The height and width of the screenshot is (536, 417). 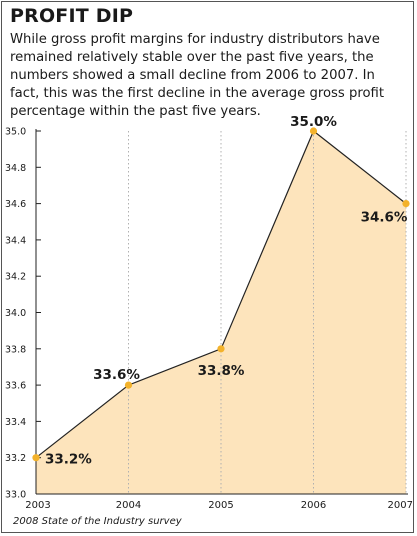 I want to click on data-label: 34.6%, so click(x=384, y=218).